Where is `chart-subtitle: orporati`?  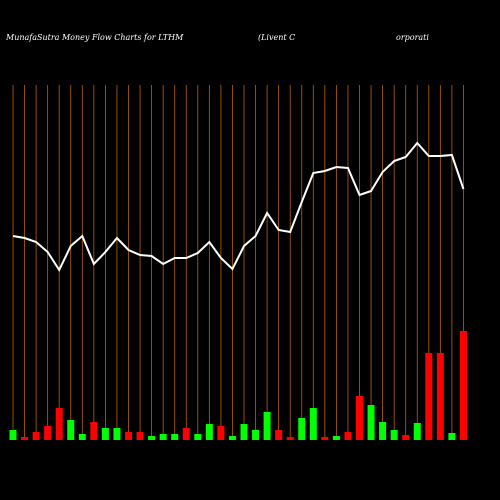
chart-subtitle: orporati is located at coordinates (412, 37).